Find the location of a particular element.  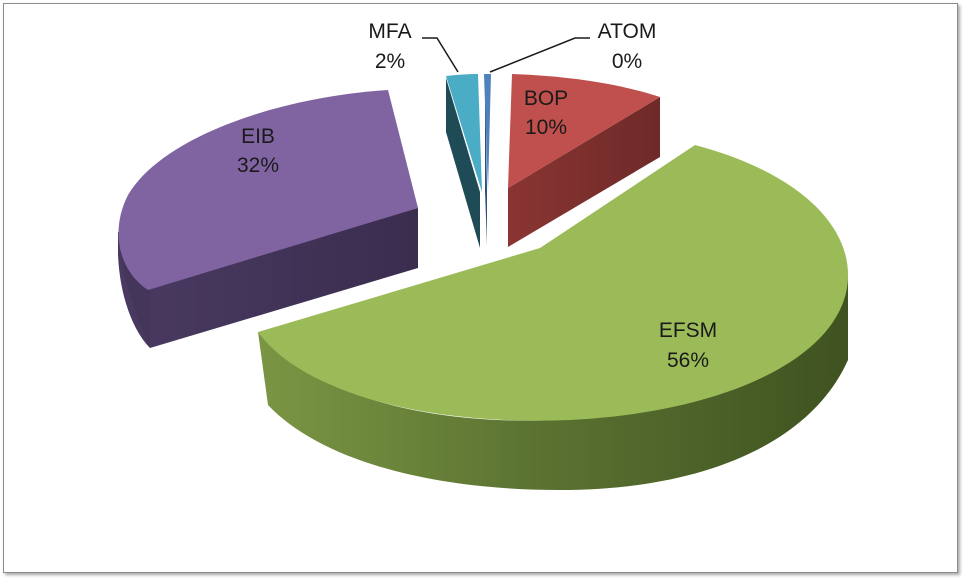

slice-atom-top is located at coordinates (487, 132).